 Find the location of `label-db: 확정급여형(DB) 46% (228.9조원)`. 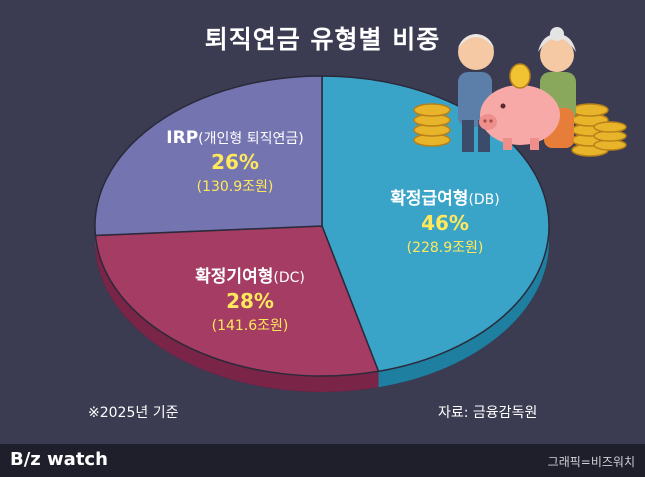

label-db: 확정급여형(DB) 46% (228.9조원) is located at coordinates (445, 220).